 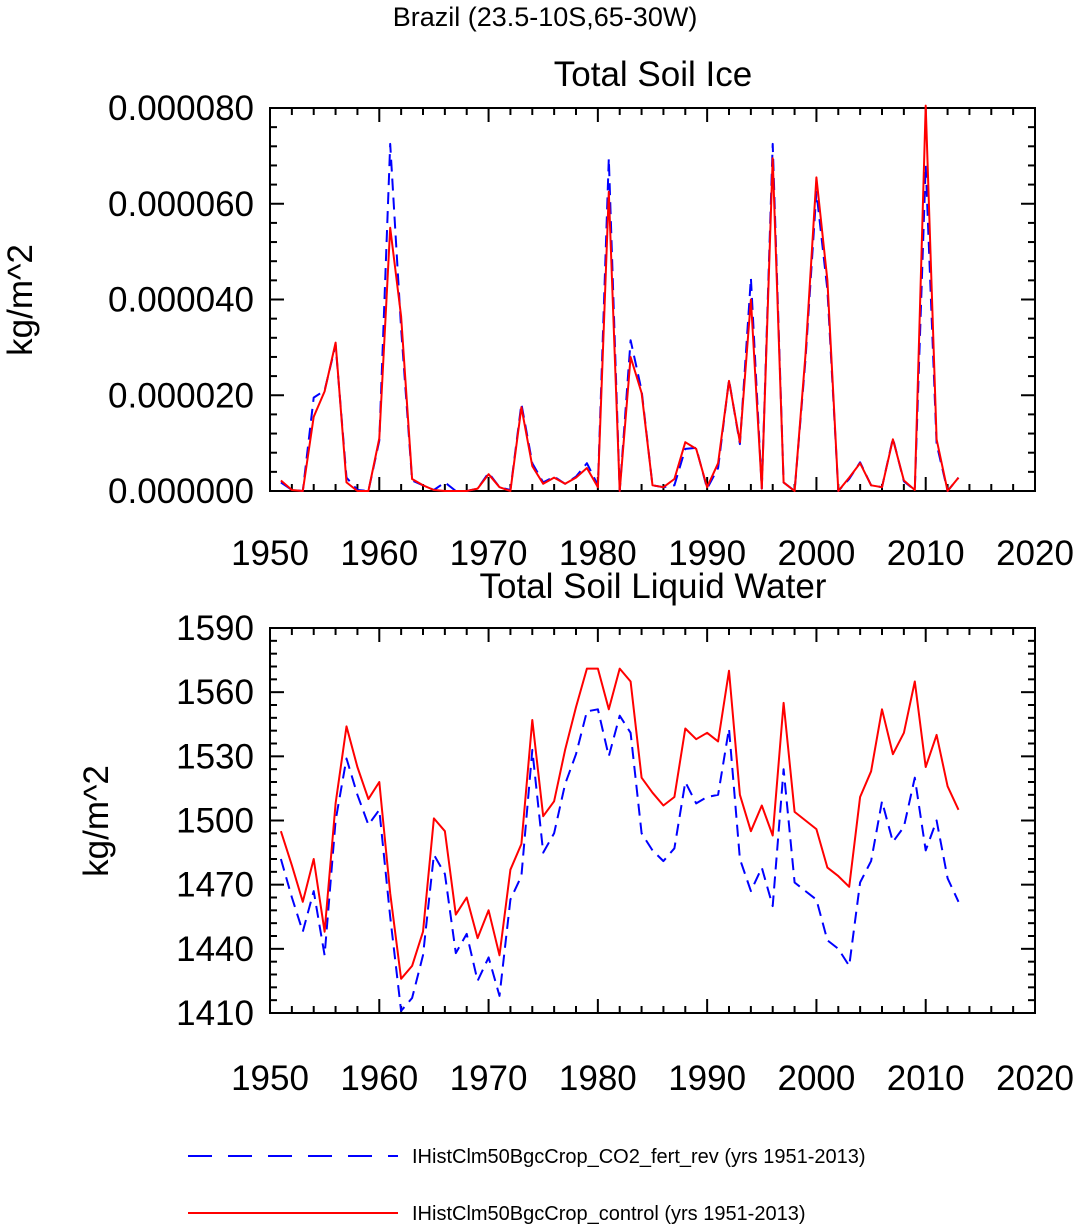 What do you see at coordinates (181, 300) in the screenshot?
I see `y-tick-label: 0.000040` at bounding box center [181, 300].